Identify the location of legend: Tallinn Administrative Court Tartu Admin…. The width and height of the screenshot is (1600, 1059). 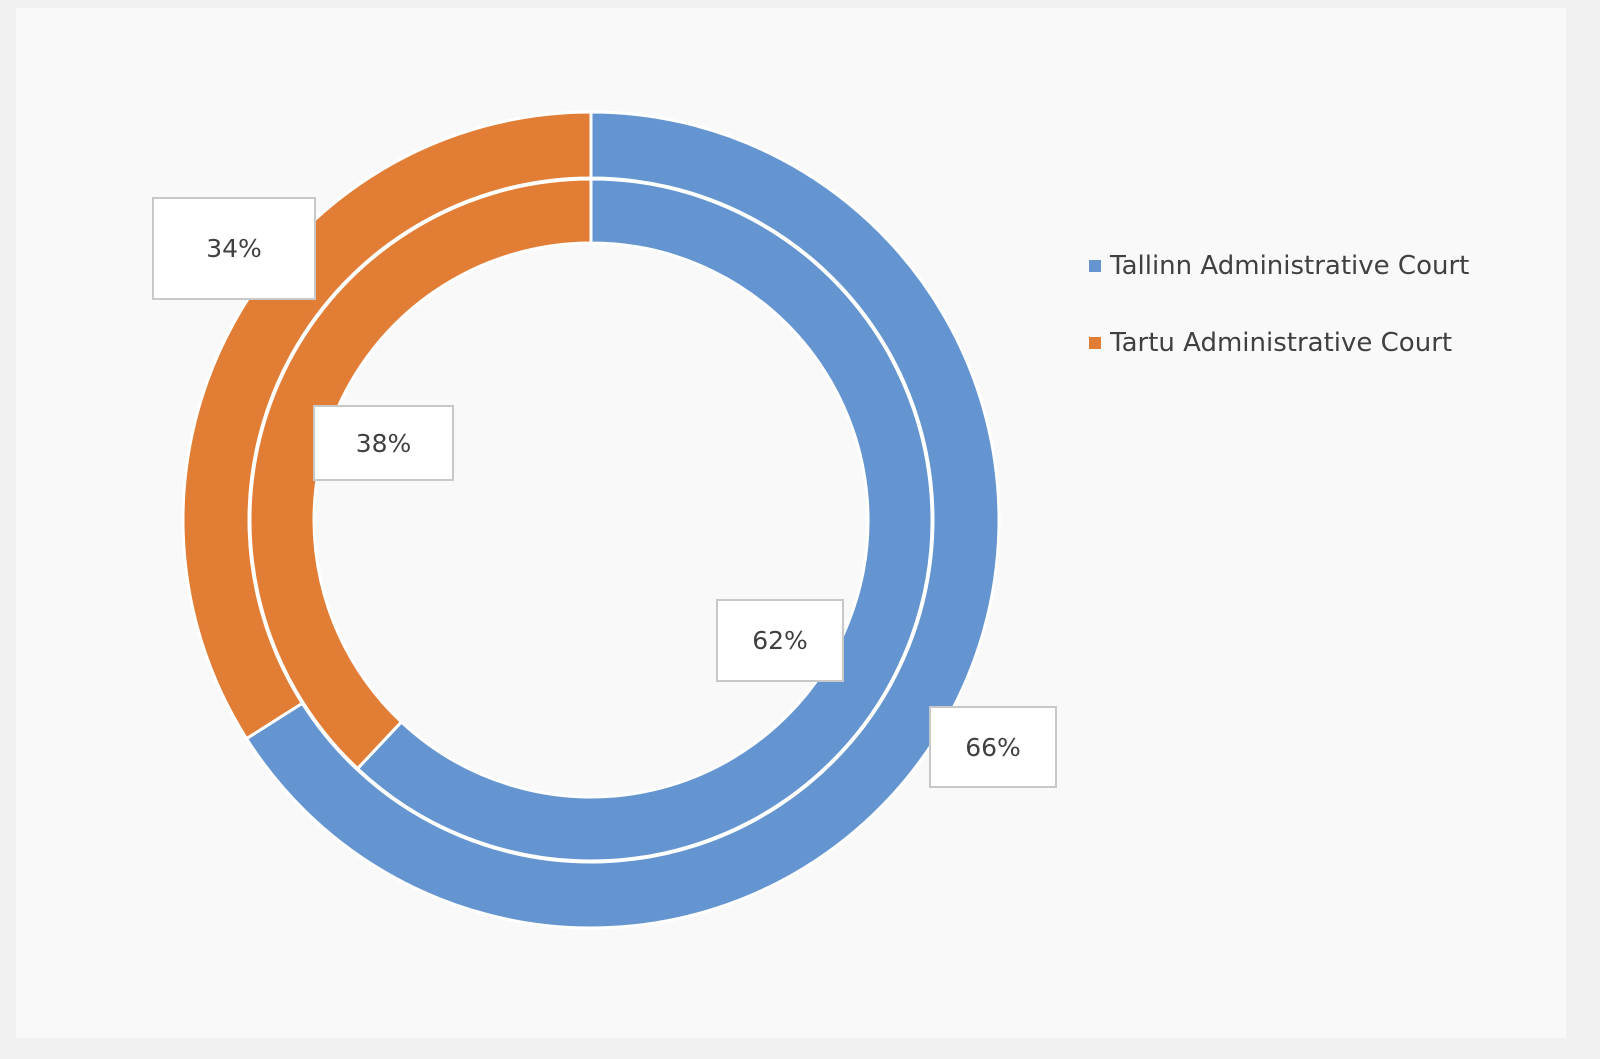
(1279, 323).